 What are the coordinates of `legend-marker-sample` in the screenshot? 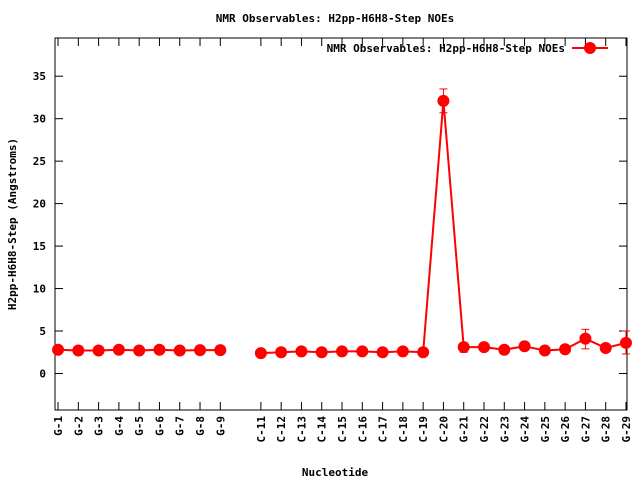 It's located at (590, 48).